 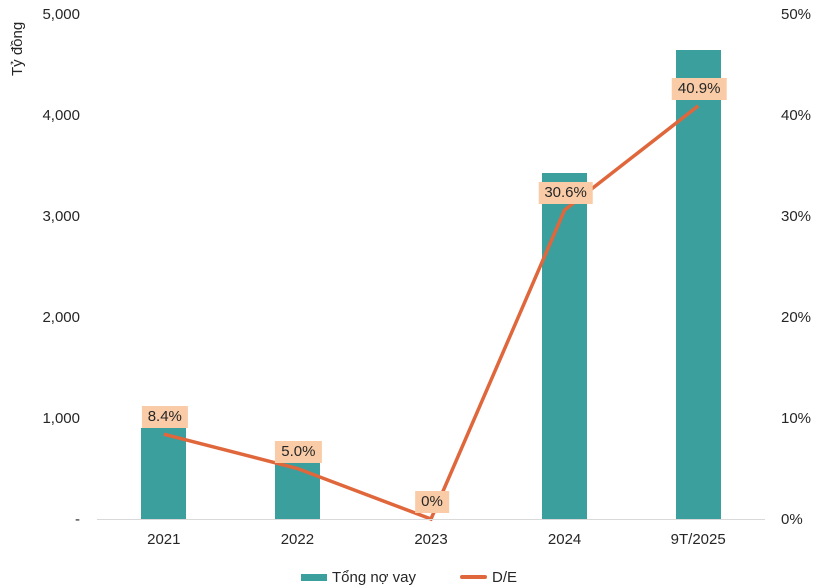 What do you see at coordinates (297, 489) in the screenshot?
I see `bar-2022` at bounding box center [297, 489].